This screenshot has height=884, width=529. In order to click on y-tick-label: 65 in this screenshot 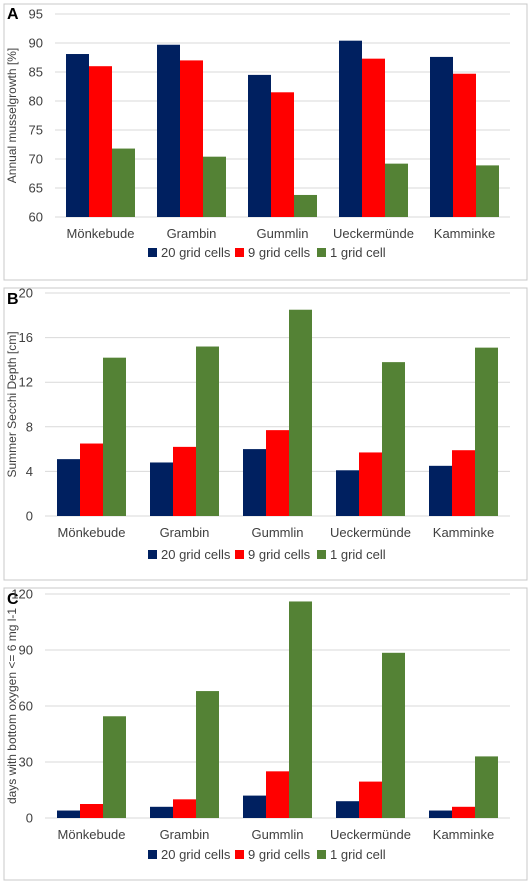, I will do `click(36, 188)`.